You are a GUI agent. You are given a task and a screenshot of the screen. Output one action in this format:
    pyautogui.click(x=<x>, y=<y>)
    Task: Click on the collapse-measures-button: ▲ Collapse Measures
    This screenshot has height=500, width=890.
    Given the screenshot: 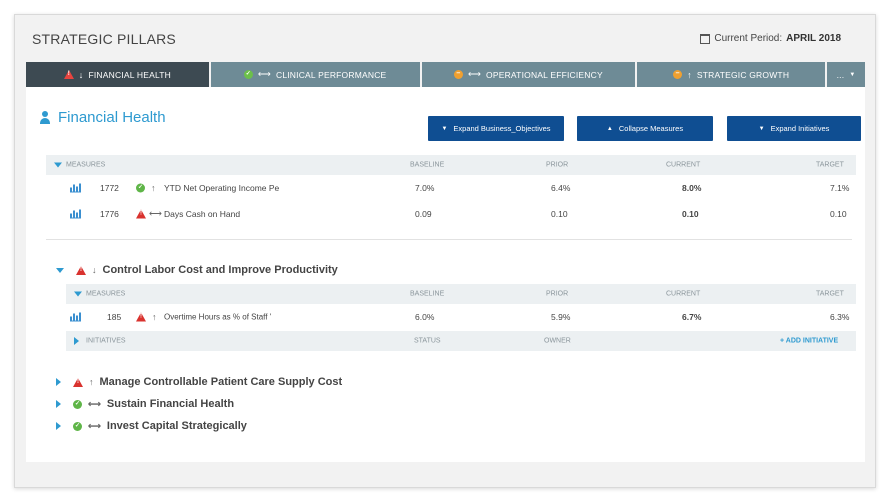 What is the action you would take?
    pyautogui.click(x=645, y=128)
    